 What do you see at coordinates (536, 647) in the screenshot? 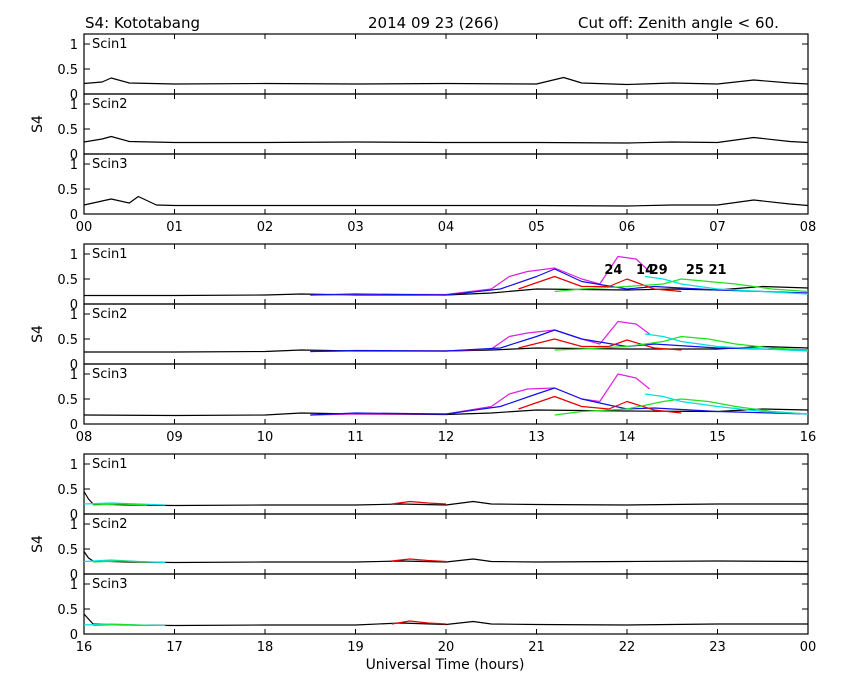
I see `x-tick-label: 21` at bounding box center [536, 647].